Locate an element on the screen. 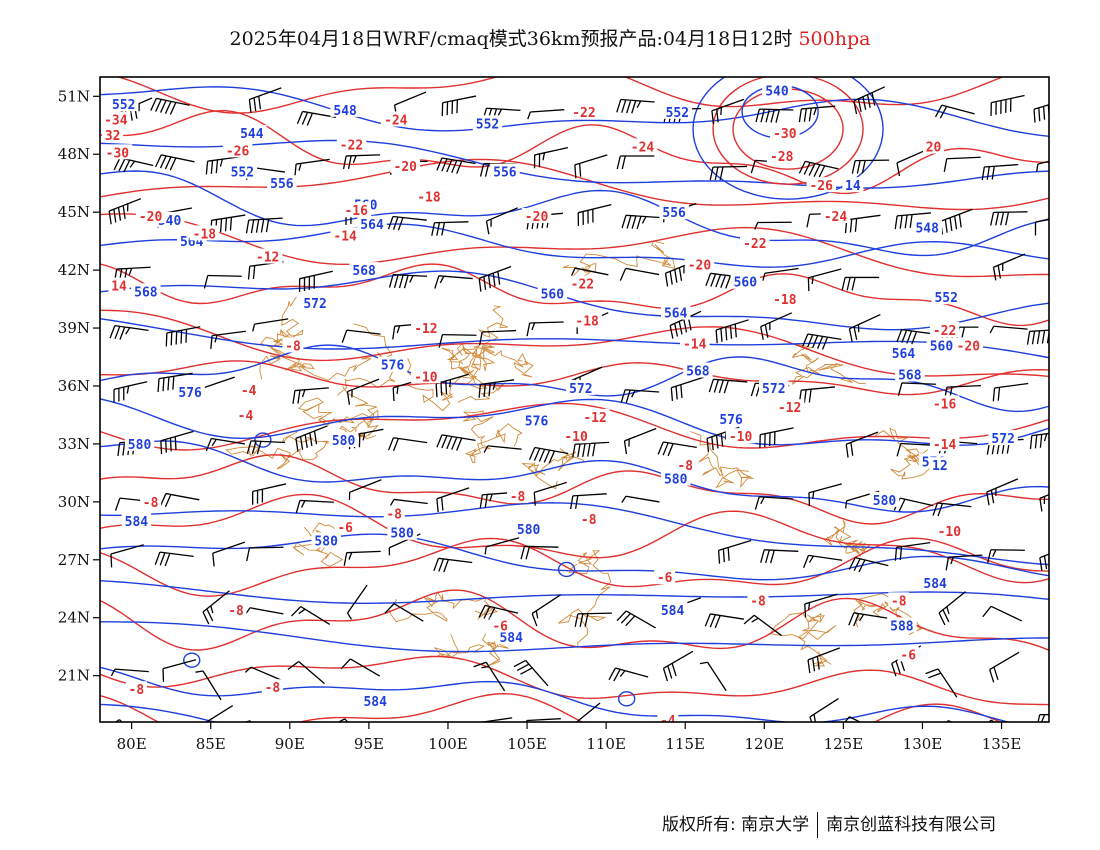 This screenshot has height=850, width=1100. height-contour-label: 576 is located at coordinates (537, 422).